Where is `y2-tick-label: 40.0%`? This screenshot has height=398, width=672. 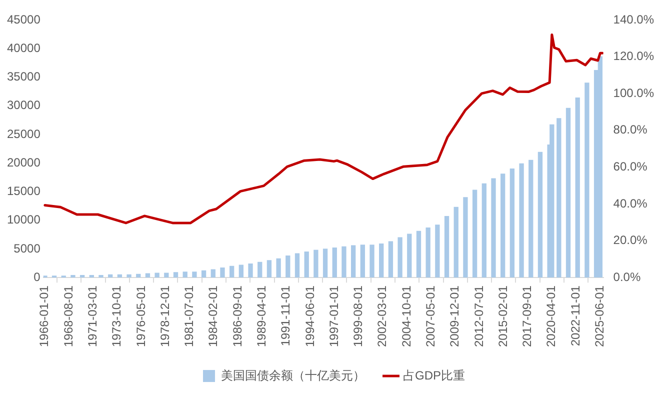 y2-tick-label: 40.0% is located at coordinates (630, 203).